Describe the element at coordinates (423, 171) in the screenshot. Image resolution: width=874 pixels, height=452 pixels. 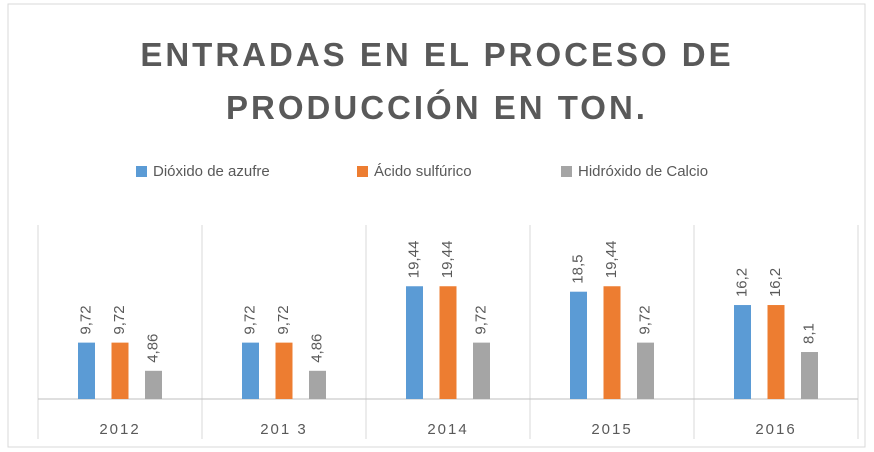
I see `legend-label: Ácido sulfúrico` at that location.